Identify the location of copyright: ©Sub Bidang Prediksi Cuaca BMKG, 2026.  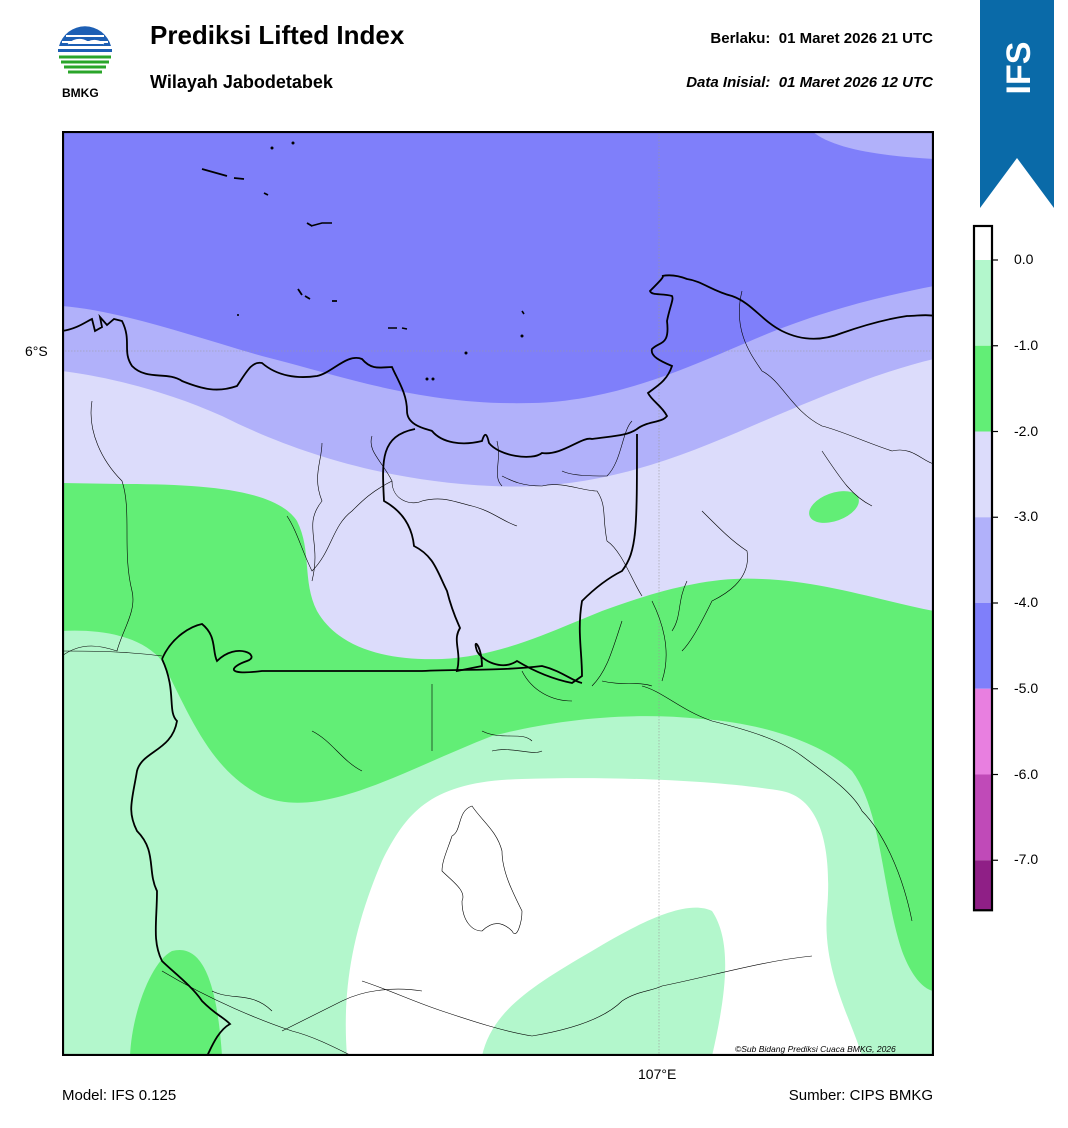
(815, 1049).